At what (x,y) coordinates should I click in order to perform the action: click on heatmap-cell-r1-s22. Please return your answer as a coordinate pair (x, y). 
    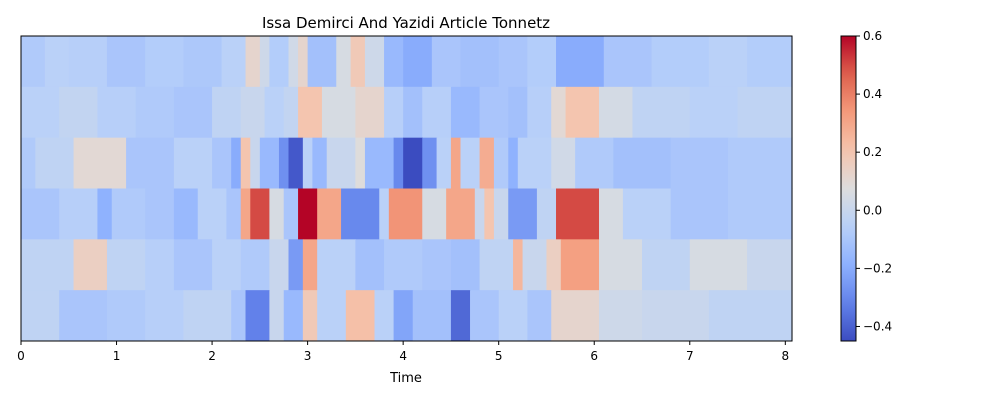
    Looking at the image, I should click on (661, 112).